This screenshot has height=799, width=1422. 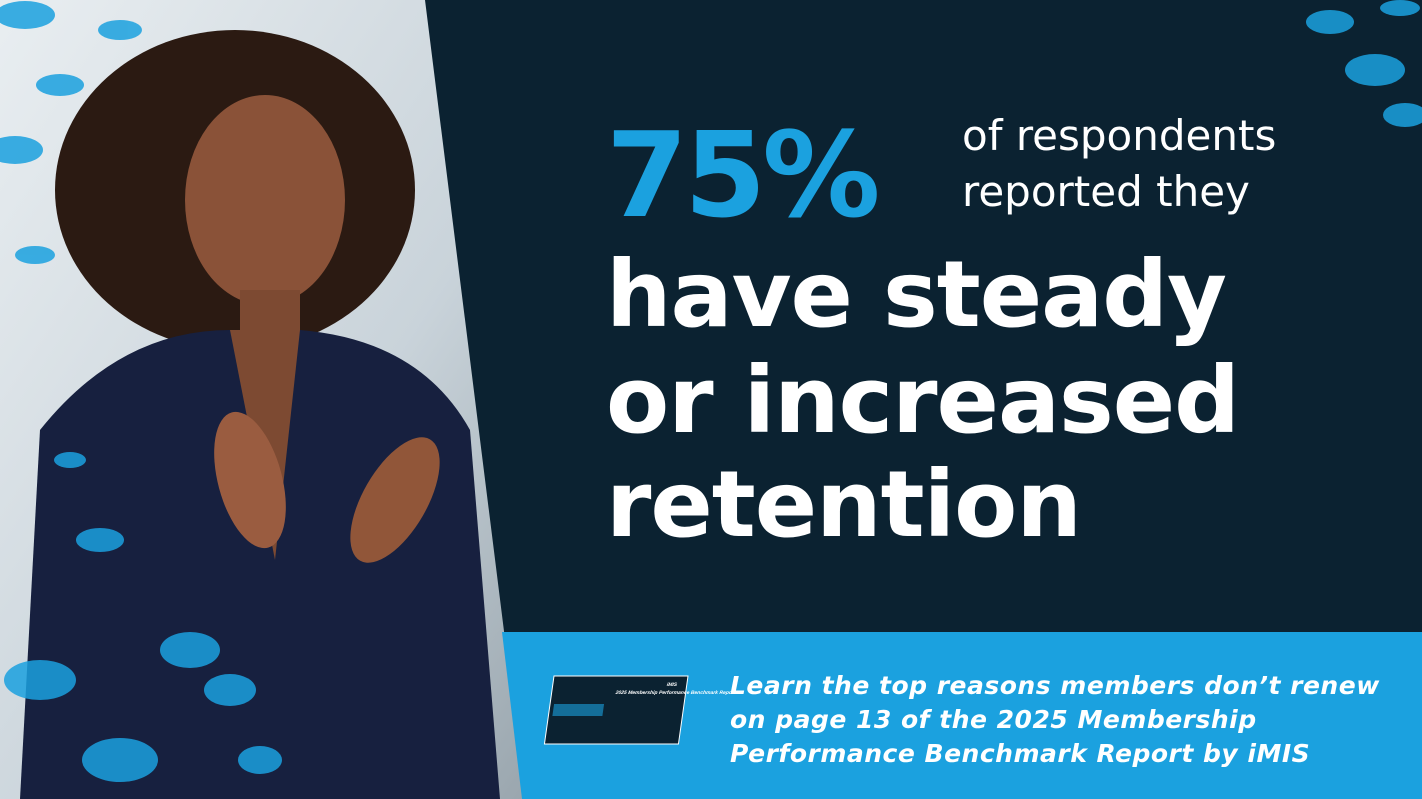 I want to click on intro-line: of respondents, so click(x=1119, y=135).